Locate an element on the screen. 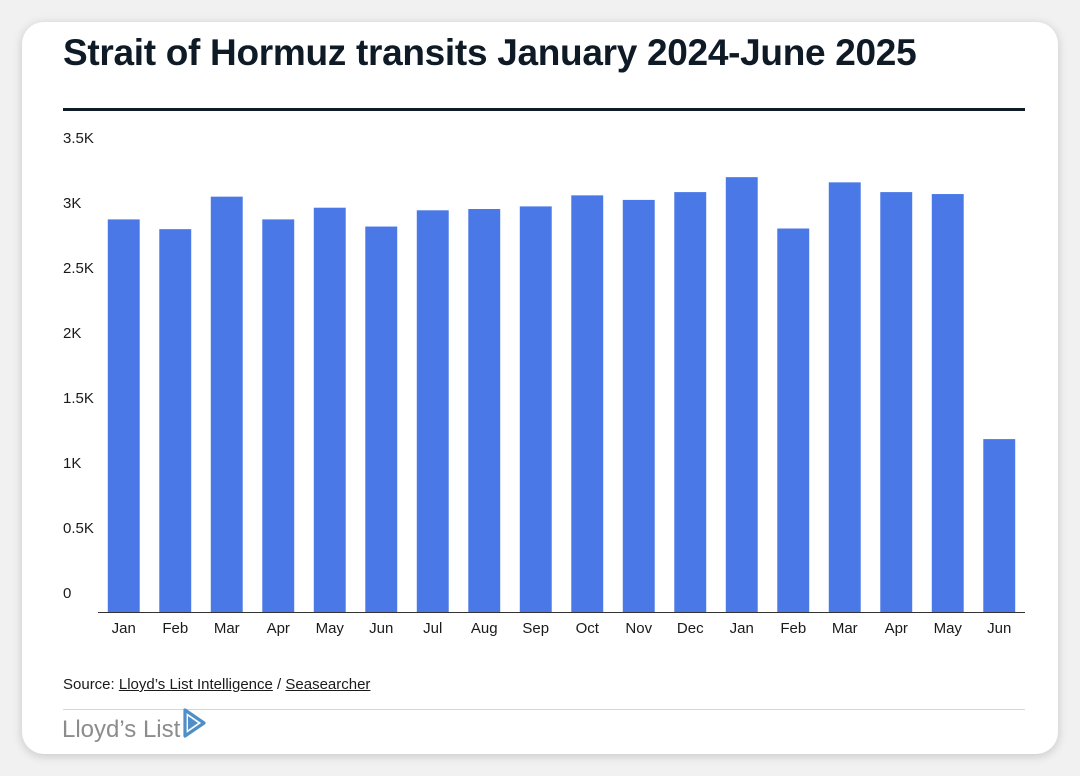 This screenshot has width=1080, height=776. footer-divider is located at coordinates (544, 709).